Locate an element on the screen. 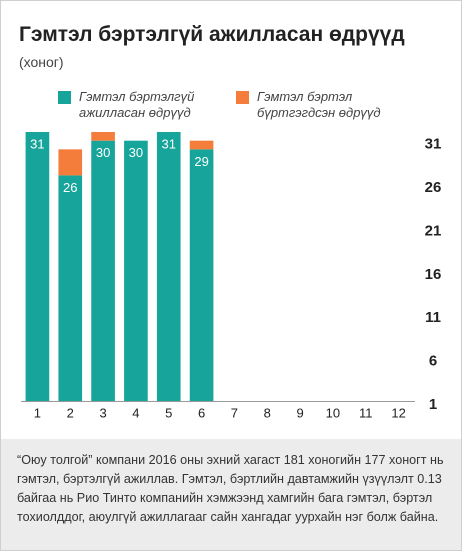  data-label: 29 is located at coordinates (201, 161).